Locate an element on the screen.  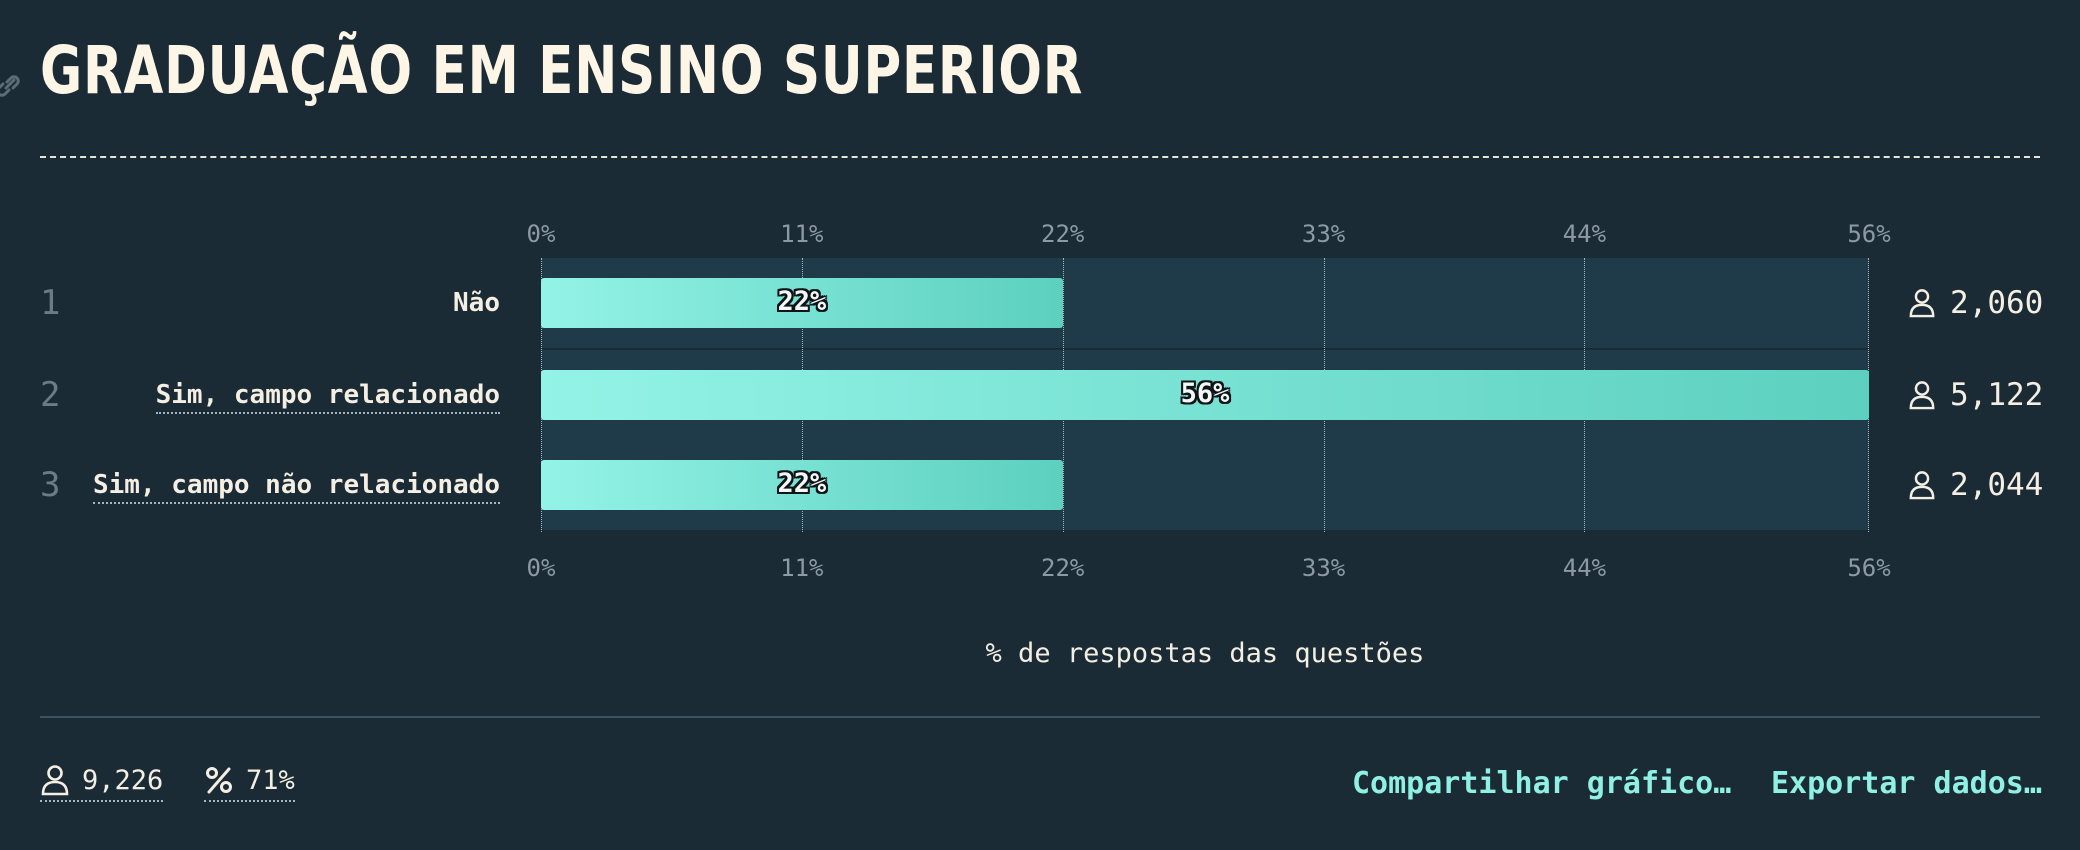
respondents-stat: 9,226 is located at coordinates (102, 783).